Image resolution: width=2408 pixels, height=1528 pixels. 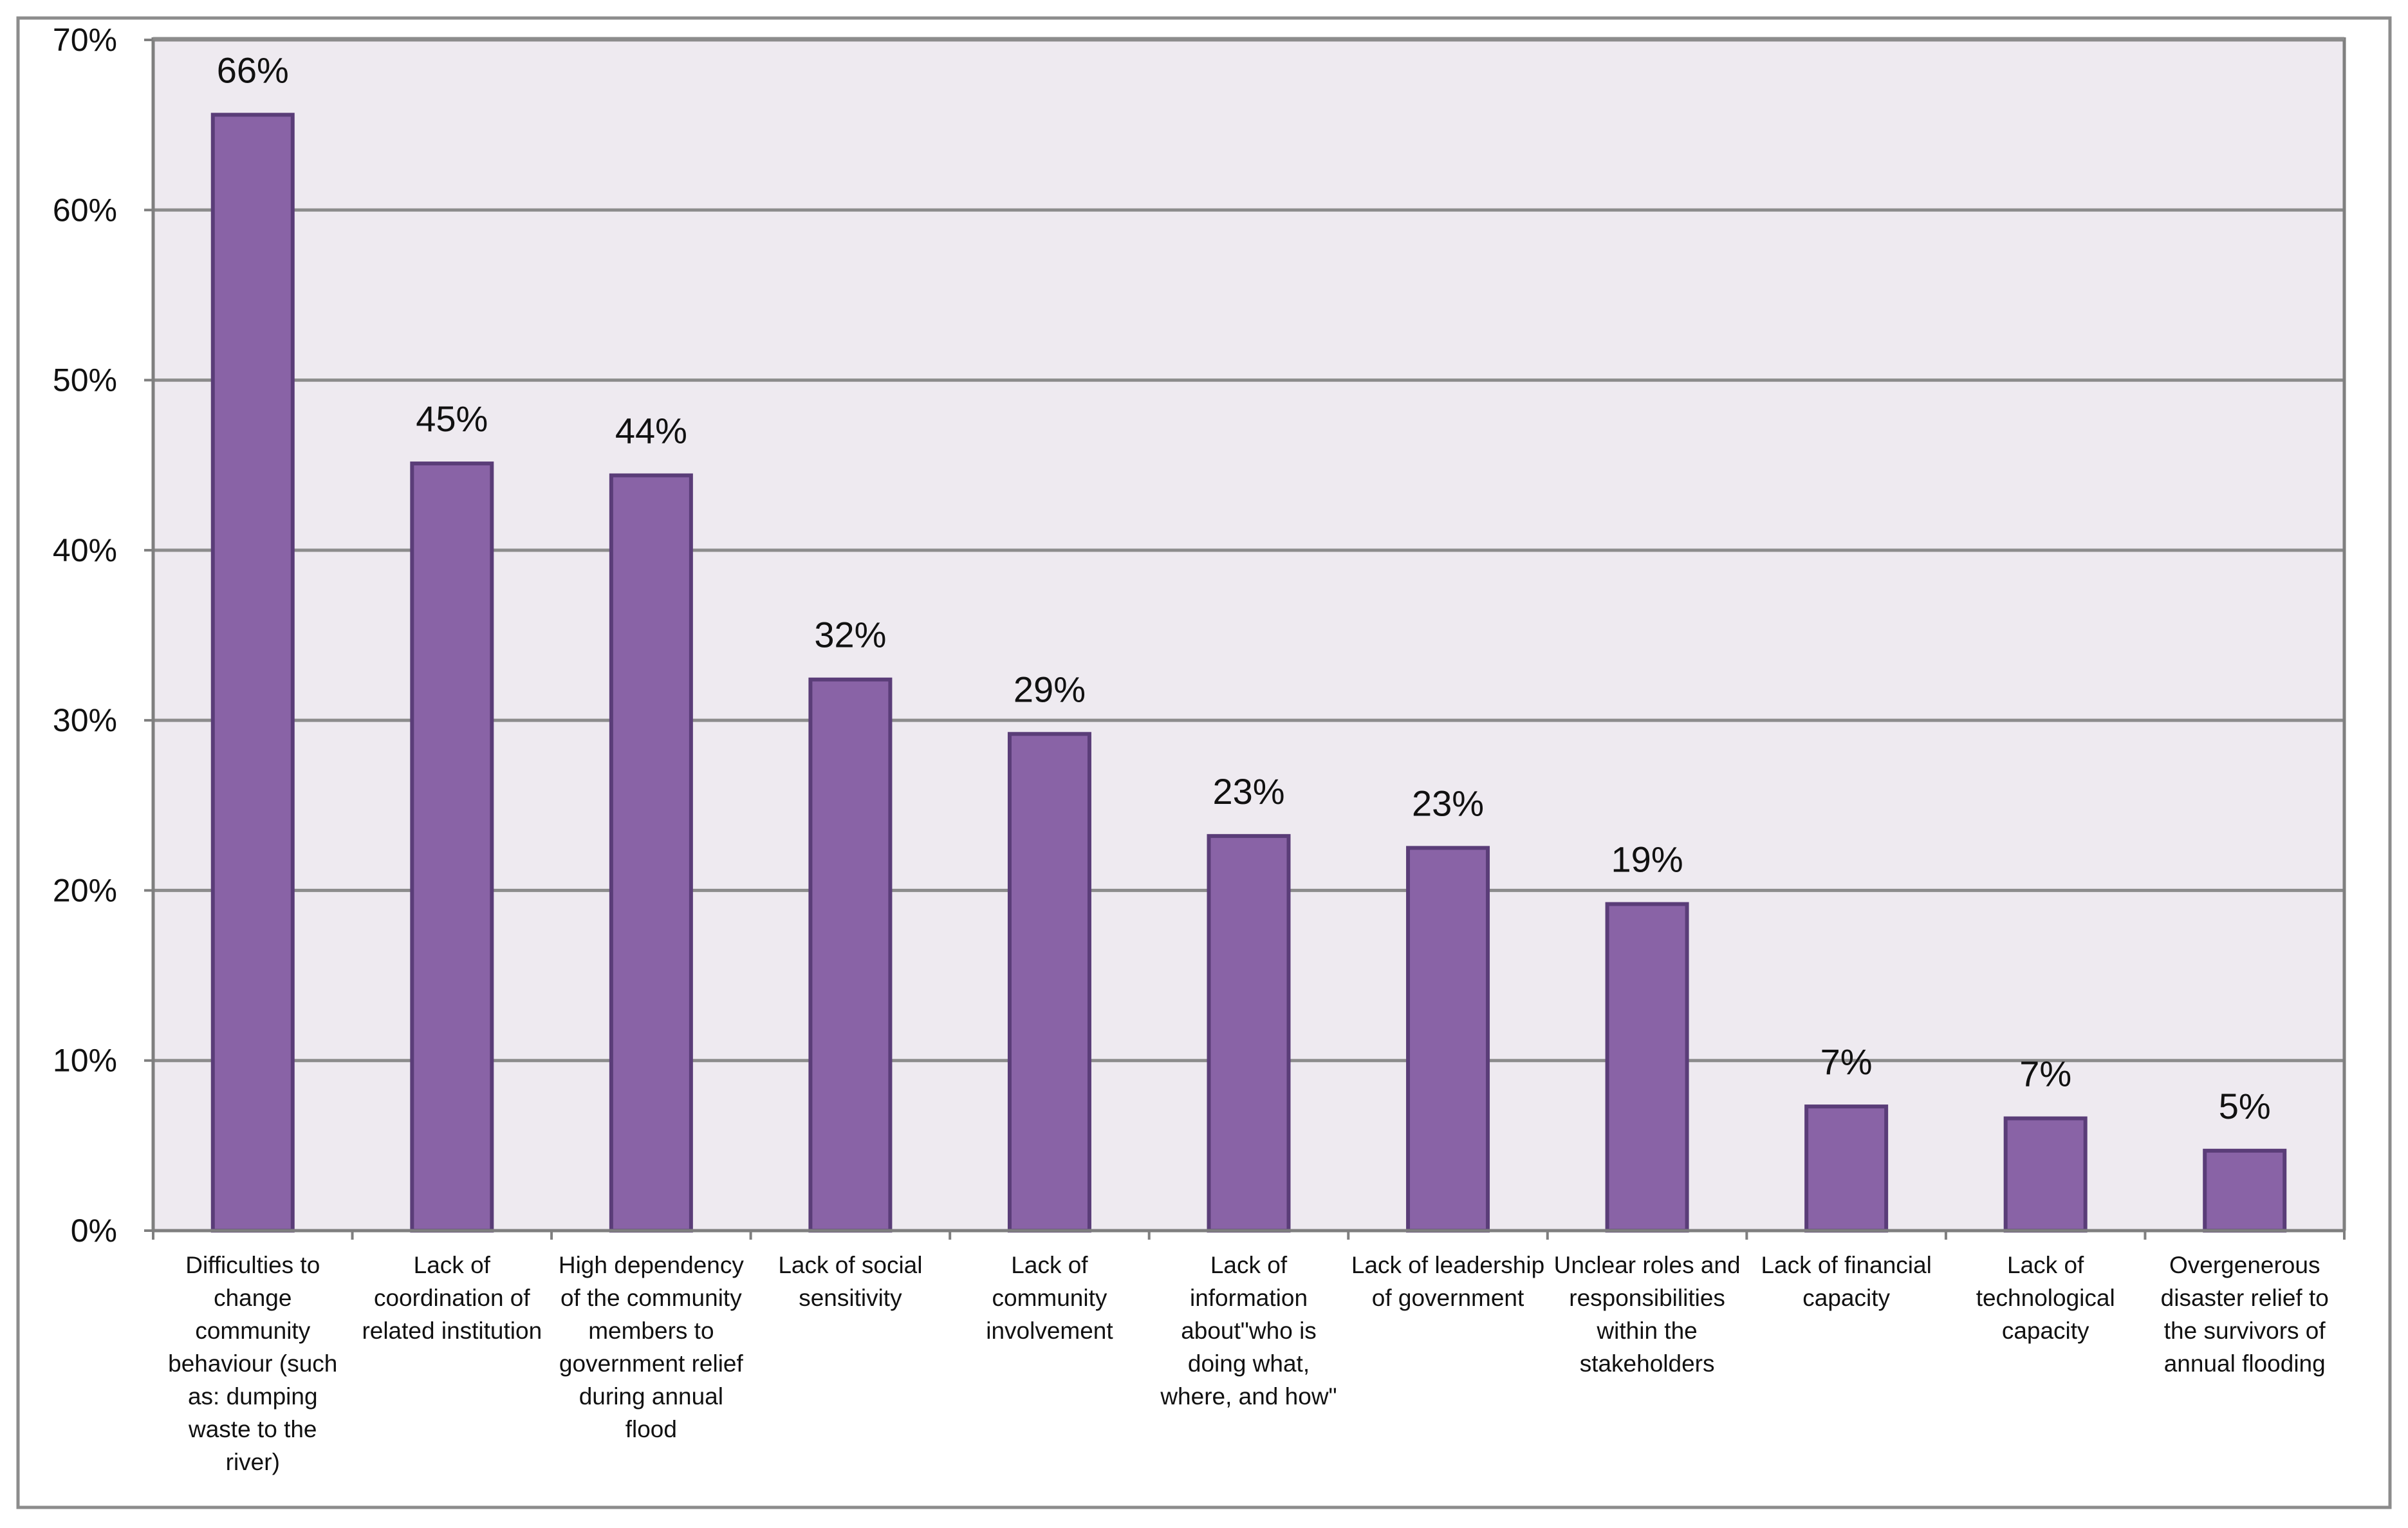 What do you see at coordinates (452, 418) in the screenshot?
I see `data-label: 45%` at bounding box center [452, 418].